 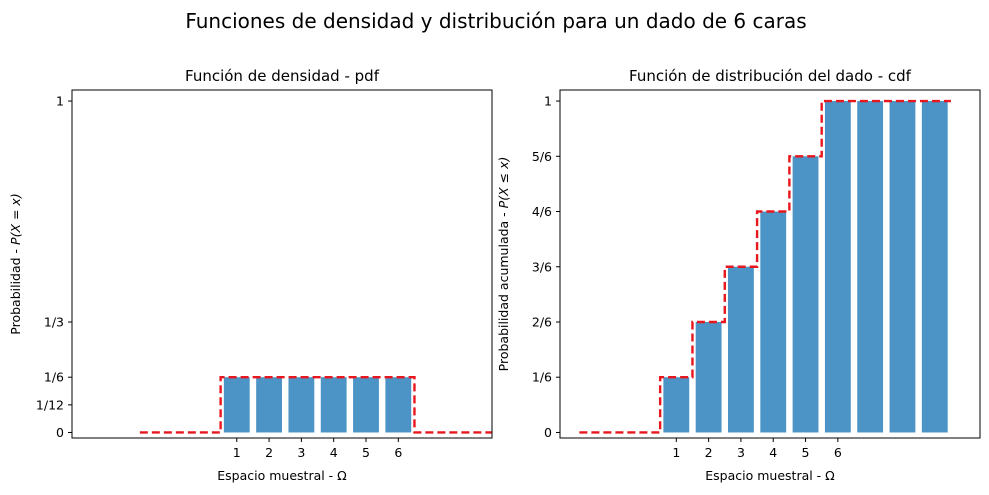 I want to click on pdf-title: Función de densidad - pdf, so click(x=282, y=76).